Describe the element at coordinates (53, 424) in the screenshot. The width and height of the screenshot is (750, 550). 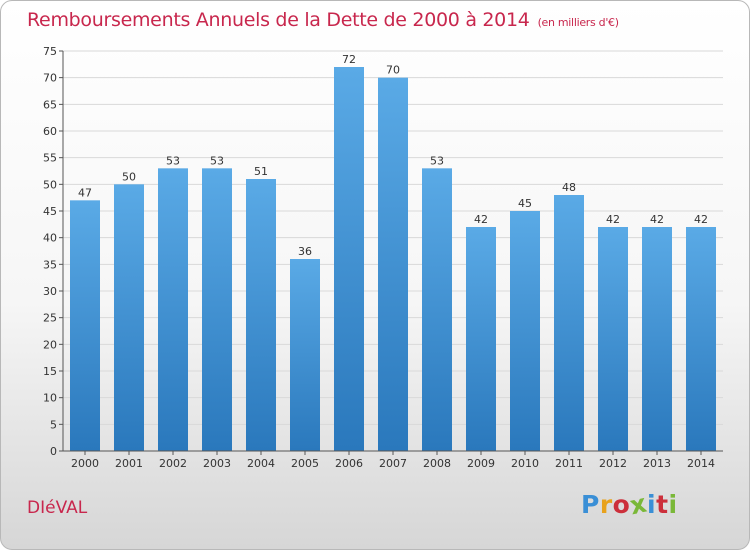
I see `y-tick-label: 5` at that location.